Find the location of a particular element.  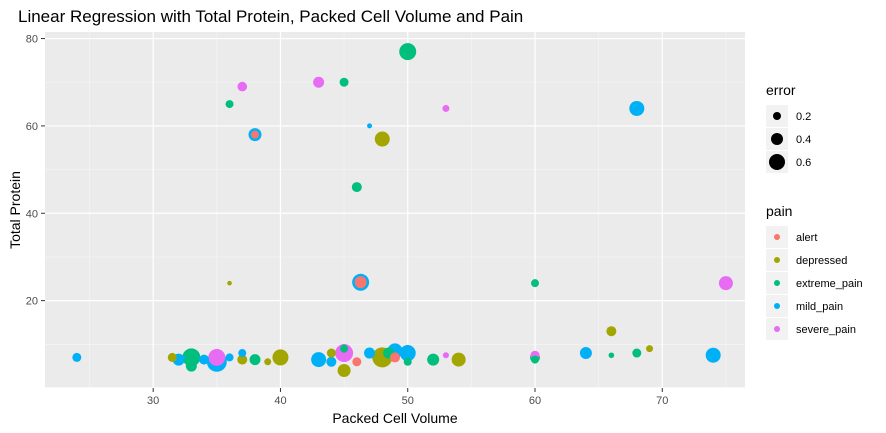

x-tick-label: 40 is located at coordinates (280, 401).